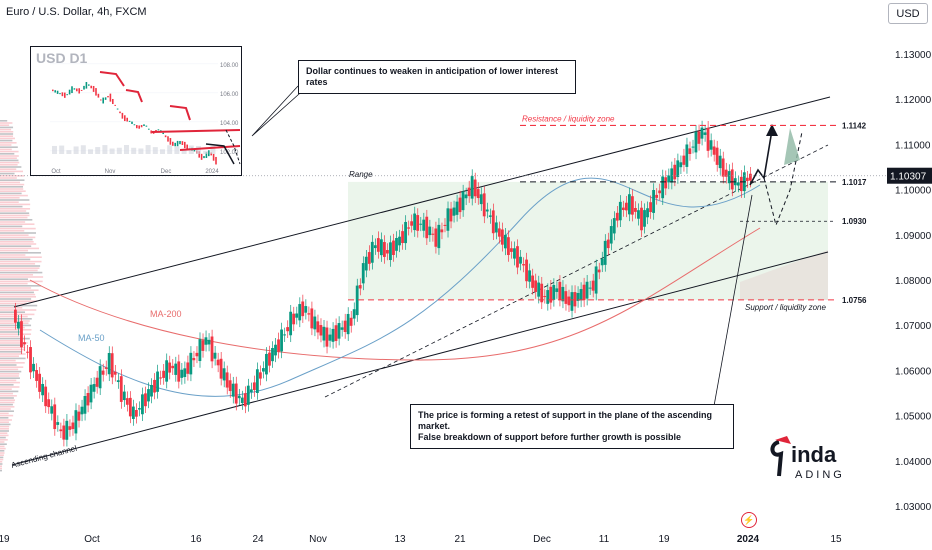 Image resolution: width=932 pixels, height=550 pixels. I want to click on y-tick-label: 1.03000, so click(913, 507).